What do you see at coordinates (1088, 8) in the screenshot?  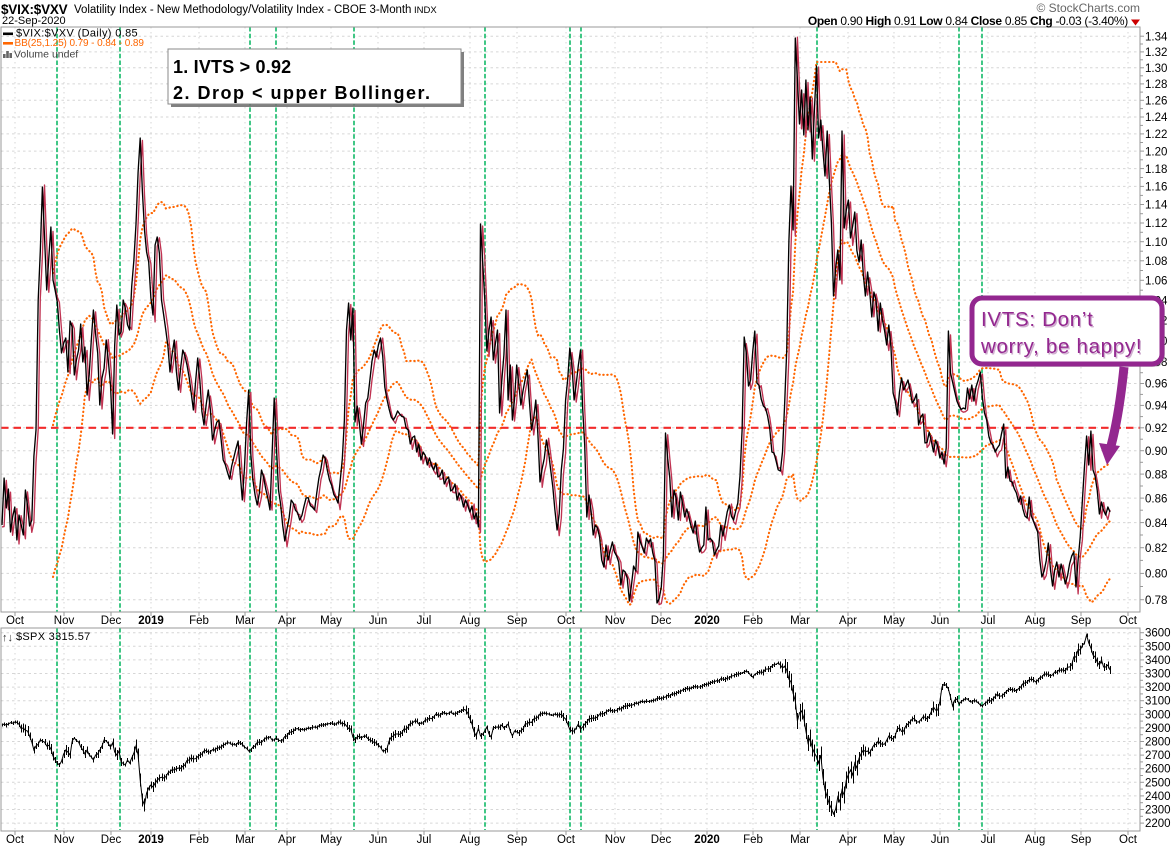 I see `svg-text: © StockCharts.com` at bounding box center [1088, 8].